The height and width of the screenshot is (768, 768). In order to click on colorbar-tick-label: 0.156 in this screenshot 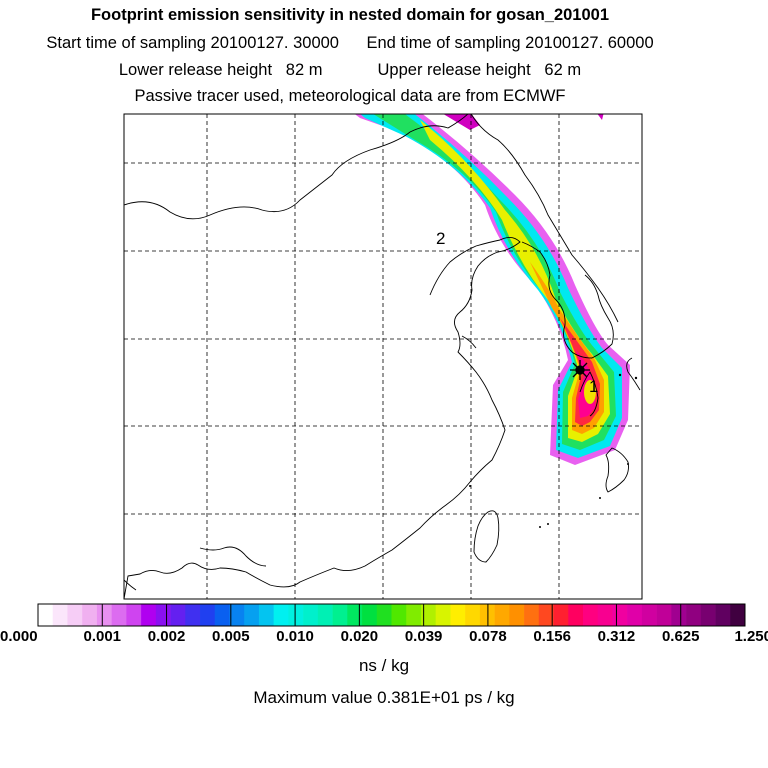, I will do `click(552, 636)`.